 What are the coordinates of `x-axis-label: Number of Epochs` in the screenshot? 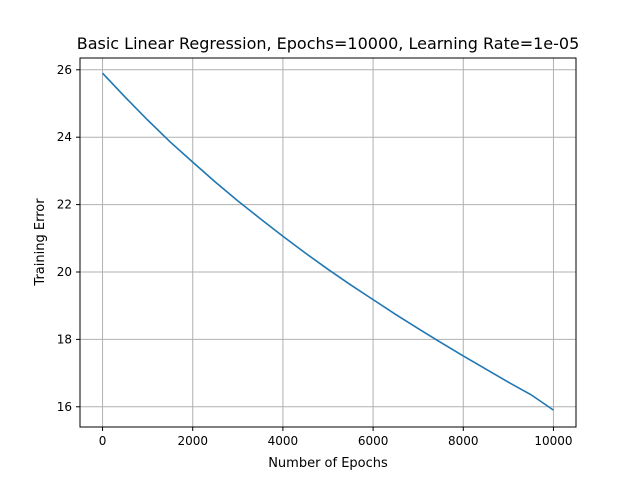 It's located at (328, 463).